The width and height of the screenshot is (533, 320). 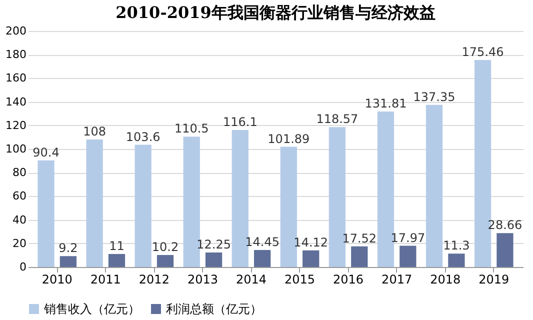 I want to click on data-label: 101.89, so click(x=289, y=139).